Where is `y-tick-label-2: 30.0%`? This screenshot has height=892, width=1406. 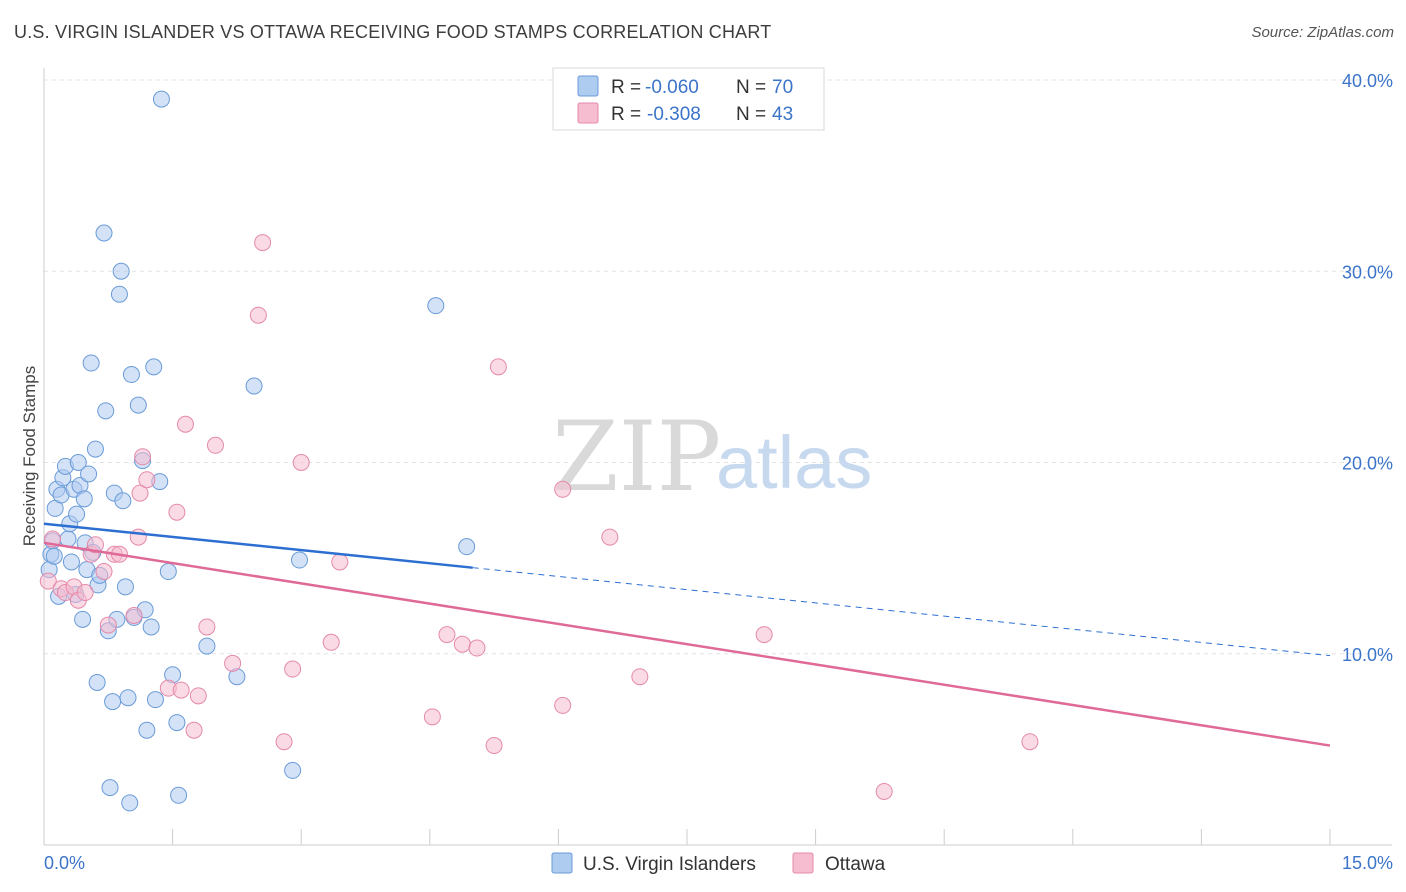 y-tick-label-2: 30.0% is located at coordinates (1367, 272).